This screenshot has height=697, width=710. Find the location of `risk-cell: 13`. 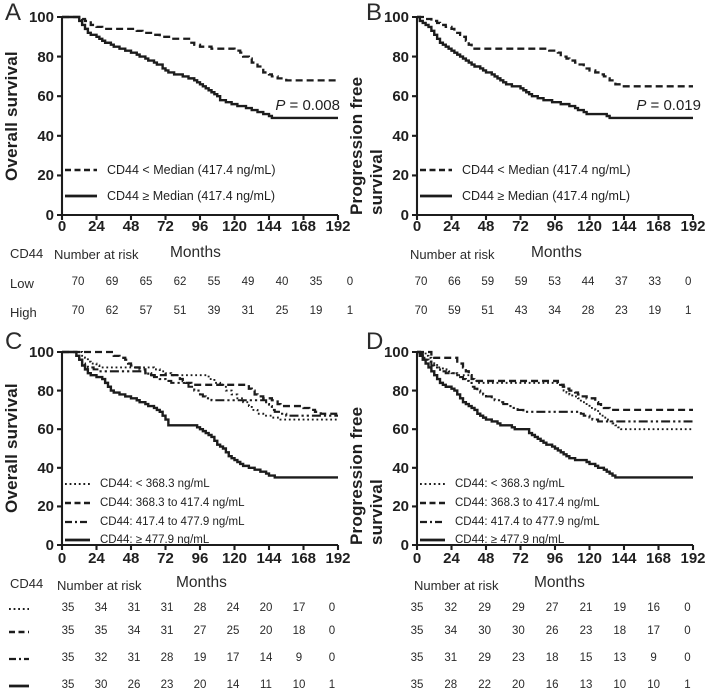

risk-cell: 13 is located at coordinates (620, 658).